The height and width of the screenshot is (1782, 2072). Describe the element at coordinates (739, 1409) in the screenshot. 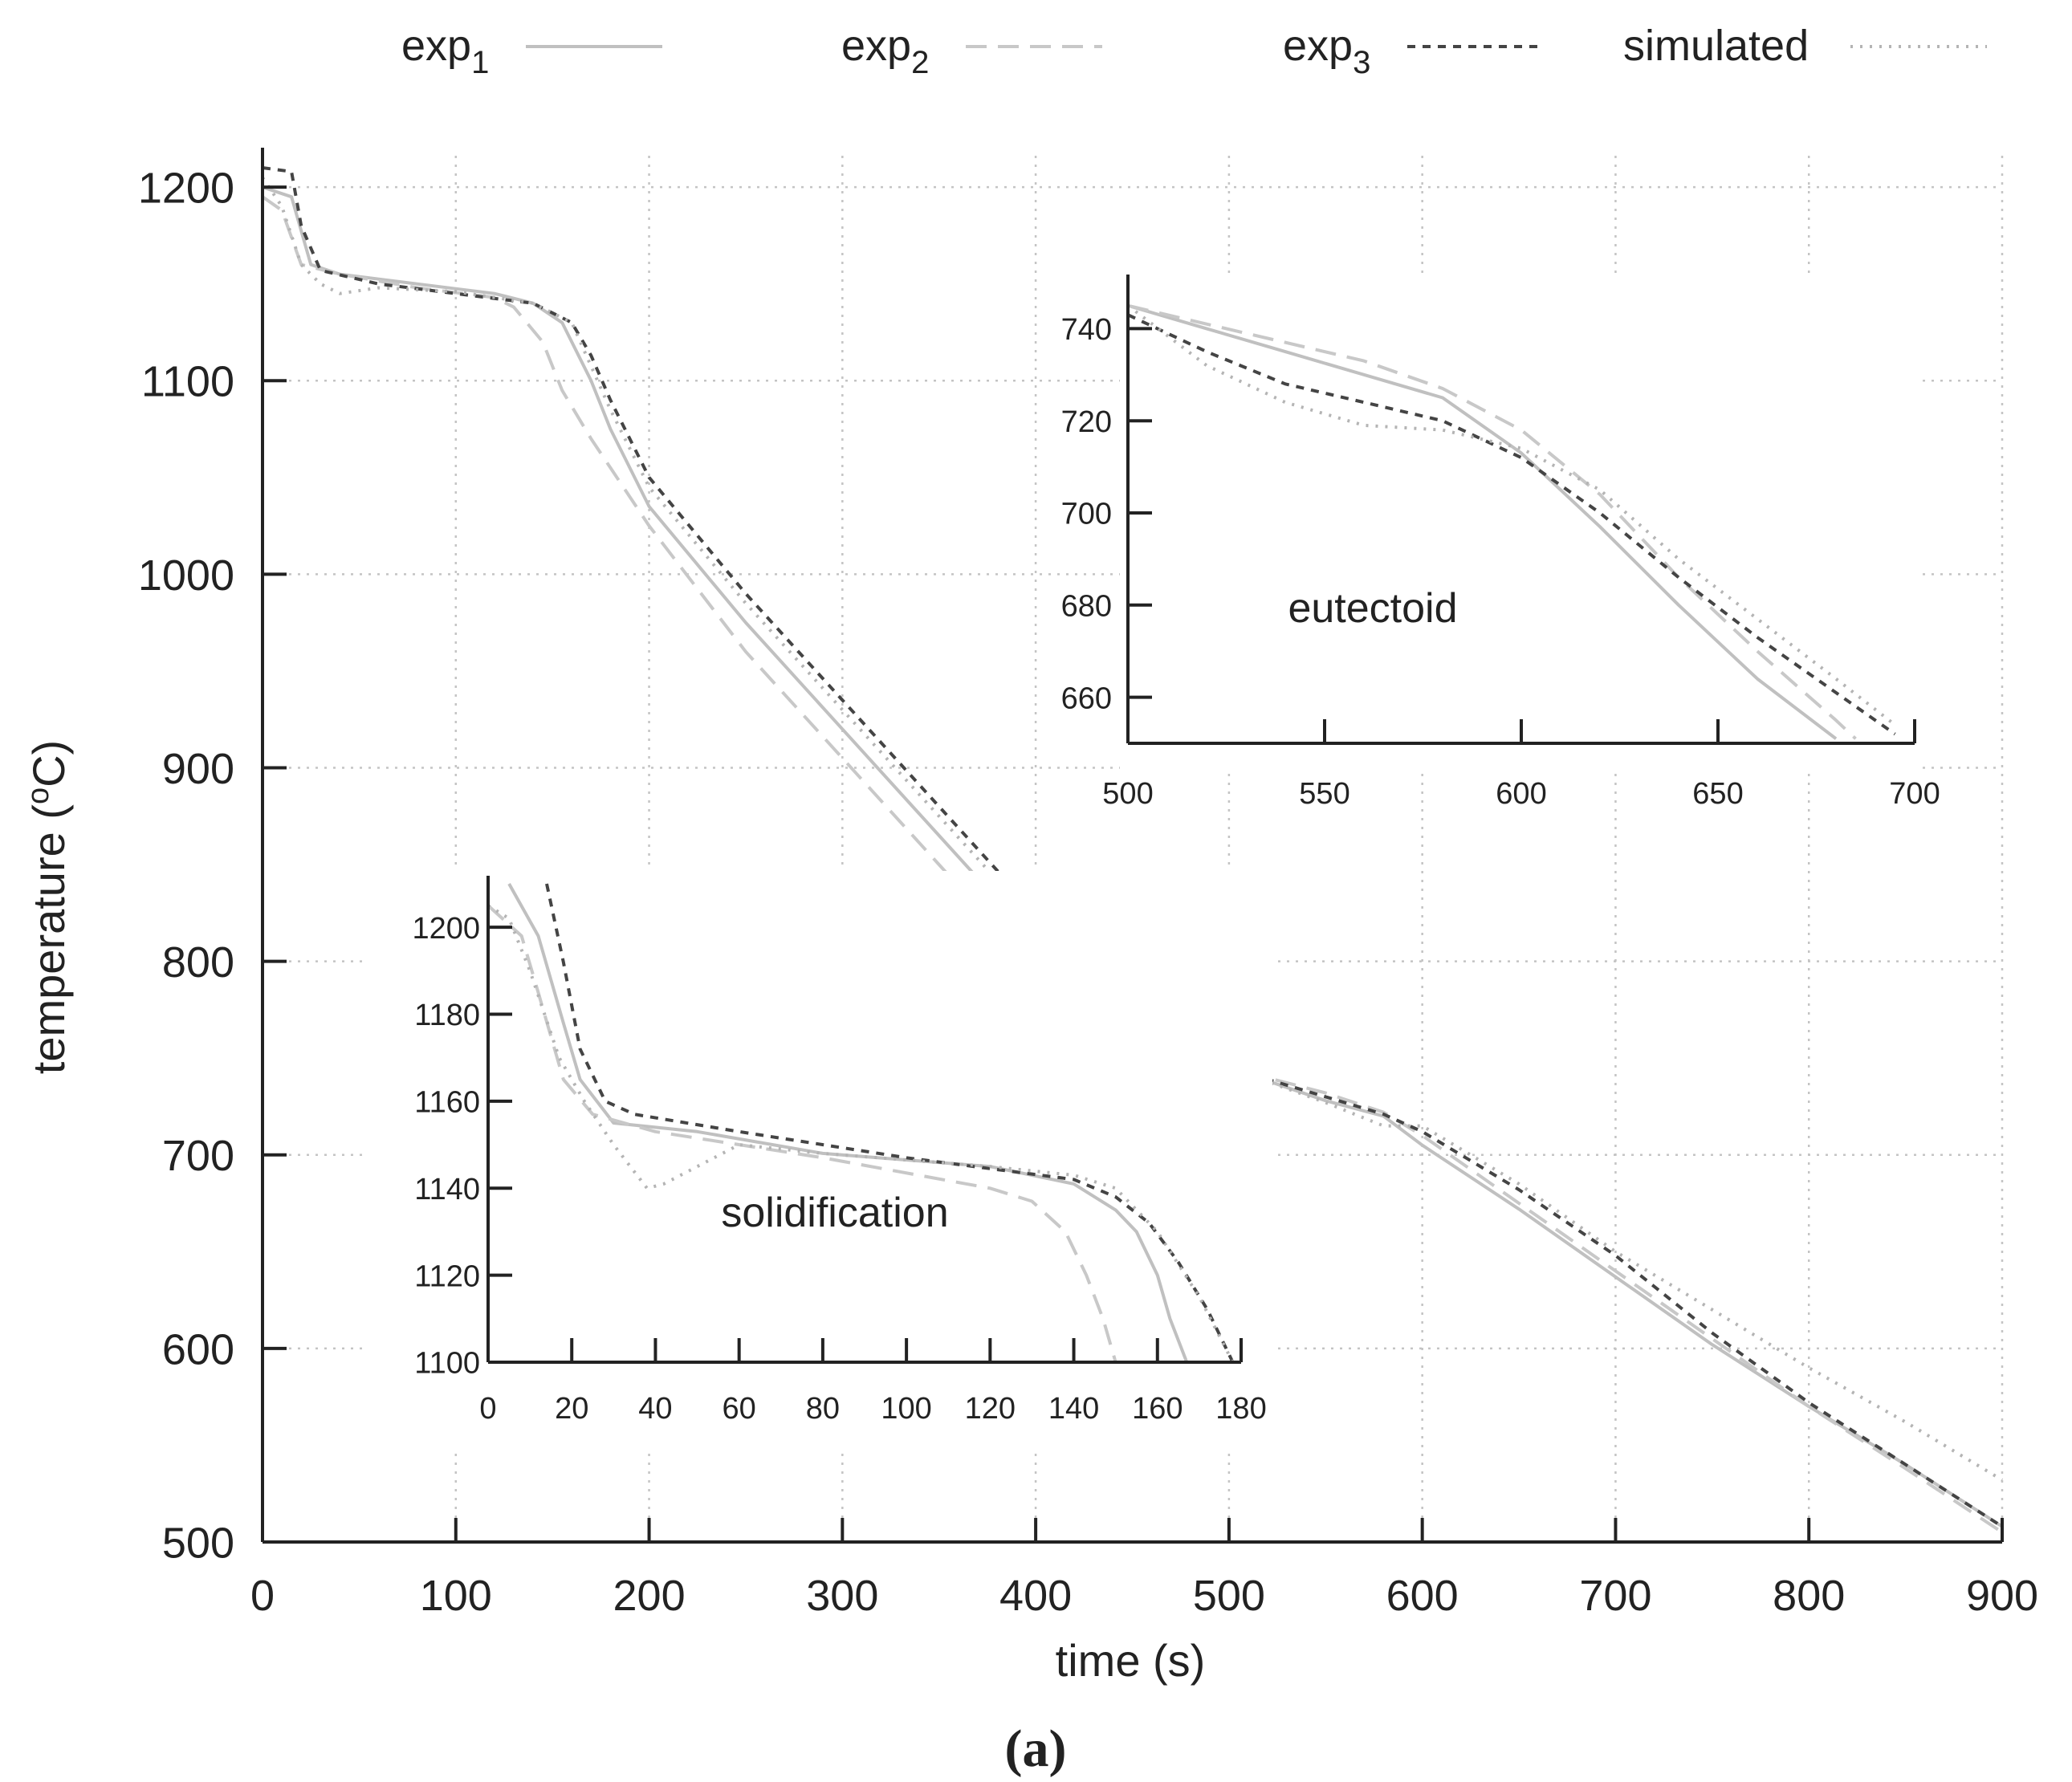

I see `solidification-x-tick-label: 60` at that location.